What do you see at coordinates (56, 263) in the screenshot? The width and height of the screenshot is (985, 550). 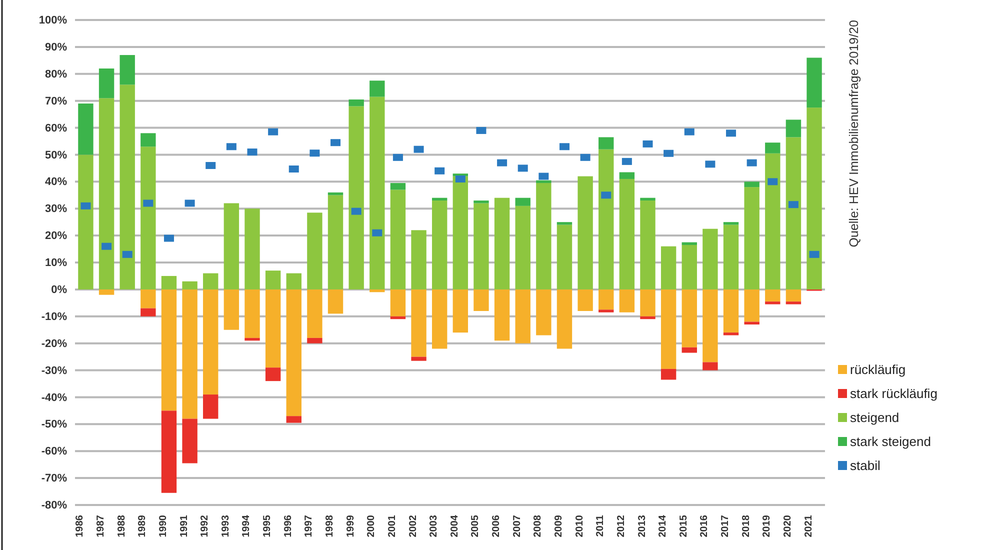 I see `y-tick-label: 10%` at bounding box center [56, 263].